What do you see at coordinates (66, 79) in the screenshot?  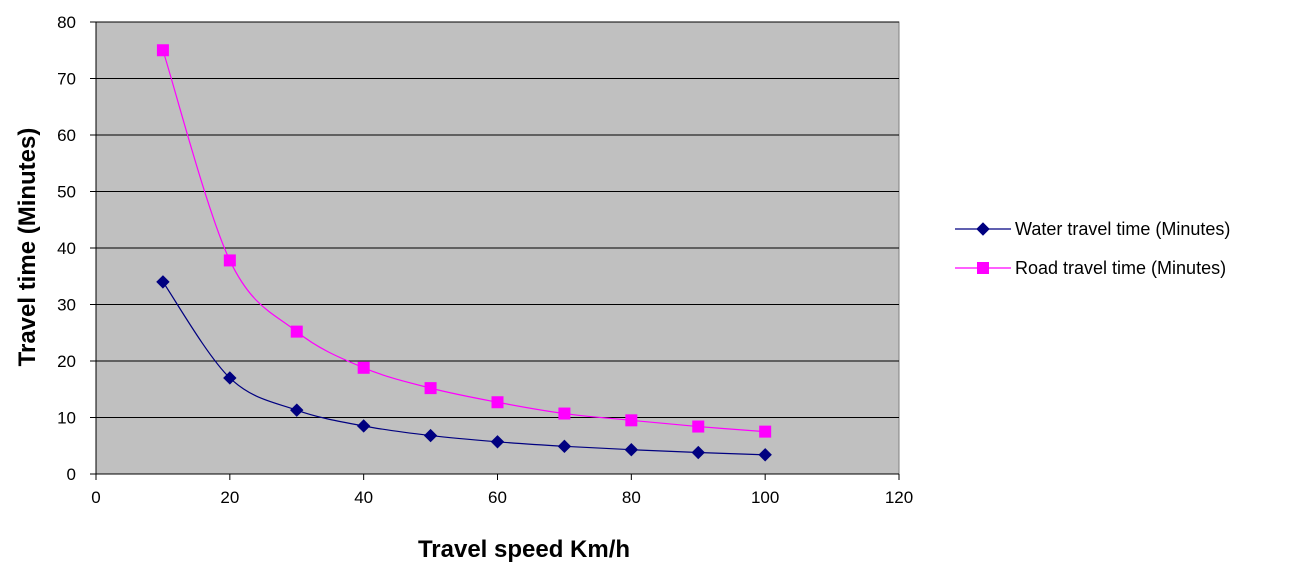 I see `y-tick-label: 70` at bounding box center [66, 79].